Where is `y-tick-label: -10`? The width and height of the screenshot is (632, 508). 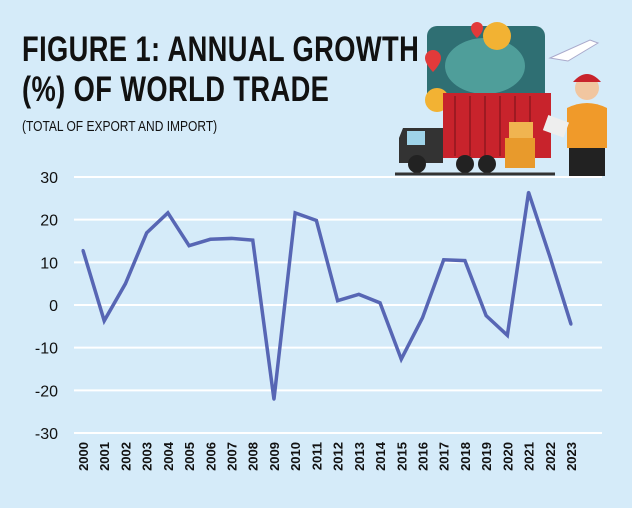 y-tick-label: -10 is located at coordinates (46, 349).